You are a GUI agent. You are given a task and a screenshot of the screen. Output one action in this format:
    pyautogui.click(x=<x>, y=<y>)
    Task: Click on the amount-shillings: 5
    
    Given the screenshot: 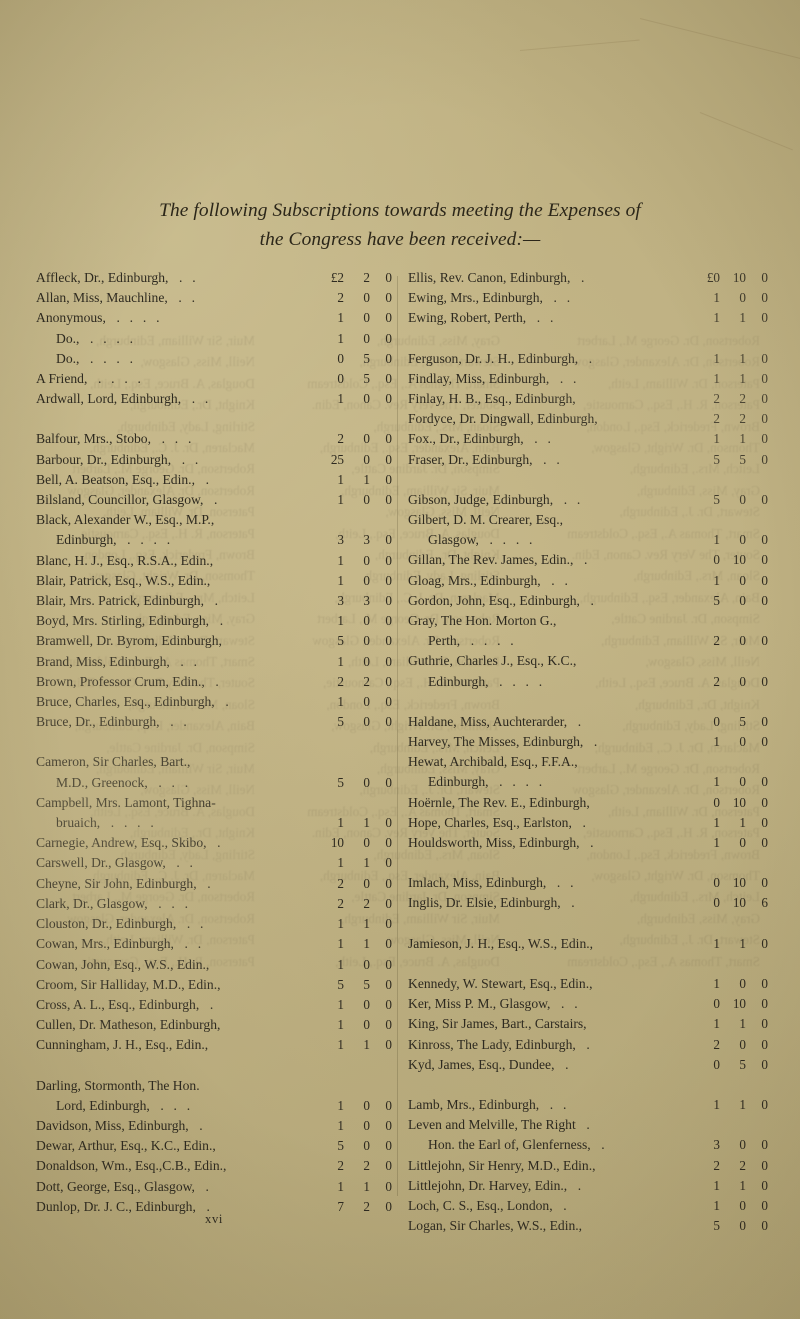 What is the action you would take?
    pyautogui.click(x=366, y=379)
    